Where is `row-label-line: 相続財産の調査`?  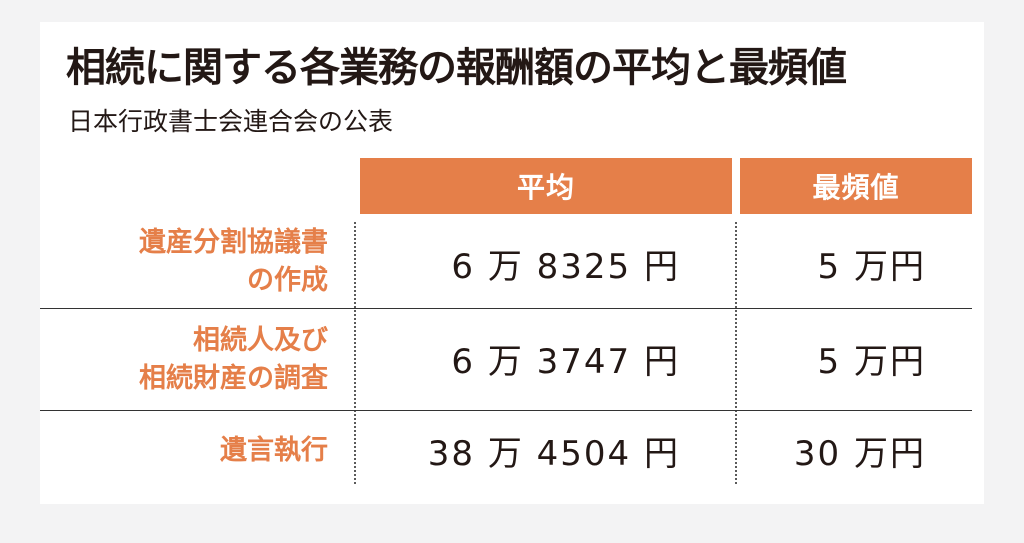 row-label-line: 相続財産の調査 is located at coordinates (233, 378).